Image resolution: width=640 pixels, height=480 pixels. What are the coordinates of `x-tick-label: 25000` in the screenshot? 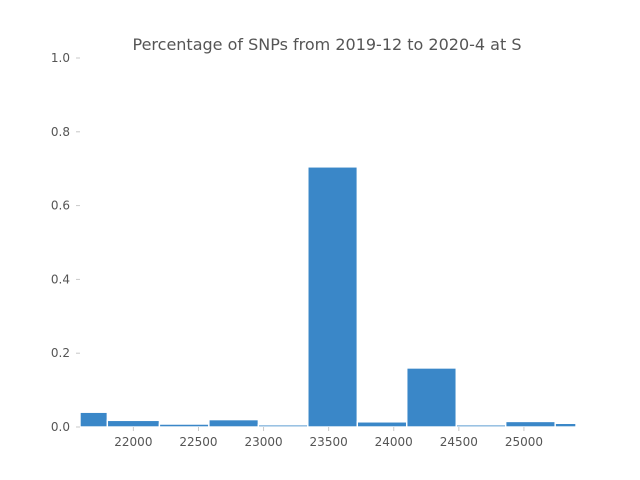 It's located at (524, 442).